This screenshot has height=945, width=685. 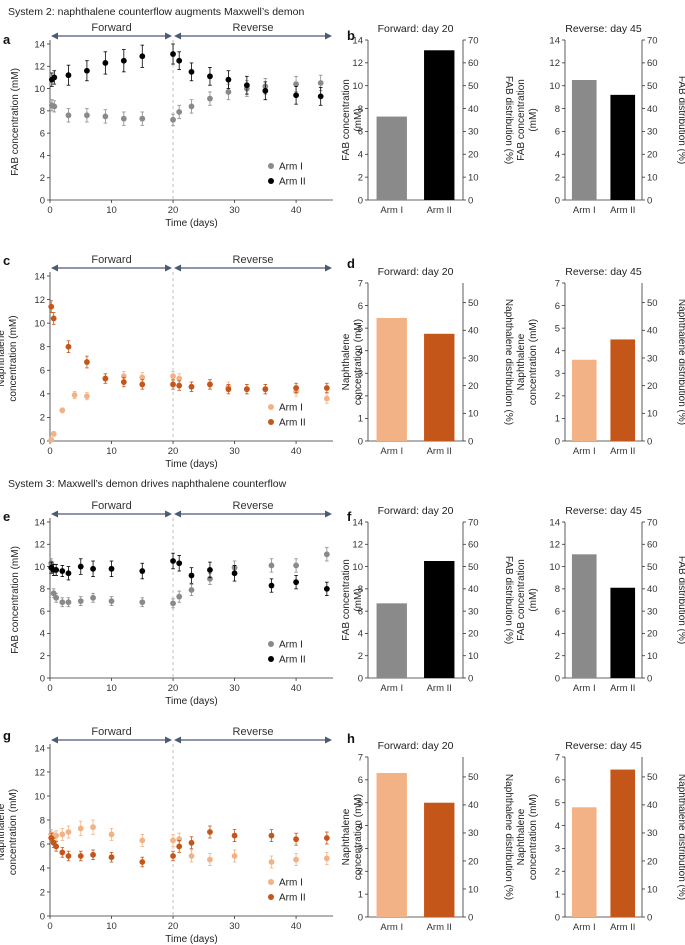 I want to click on y2-tick-label: 70, so click(x=652, y=40).